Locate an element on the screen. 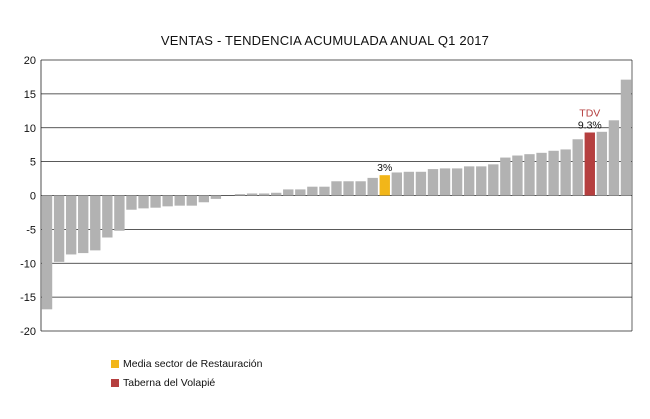 This screenshot has height=419, width=650. legend-swatch-media is located at coordinates (115, 364).